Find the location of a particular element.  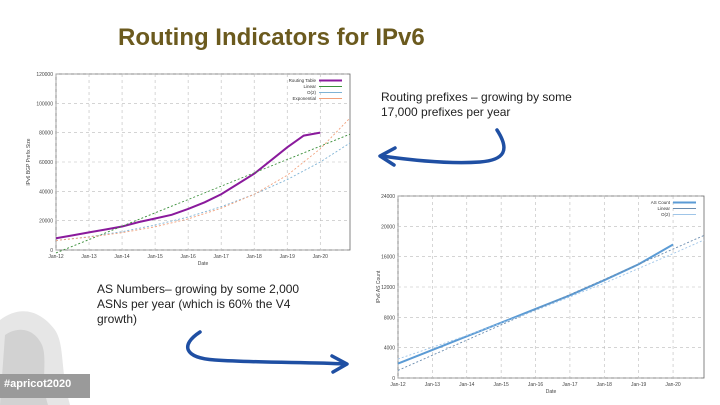

caption-line: AS Numbers– growing by some 2,000 is located at coordinates (198, 289).